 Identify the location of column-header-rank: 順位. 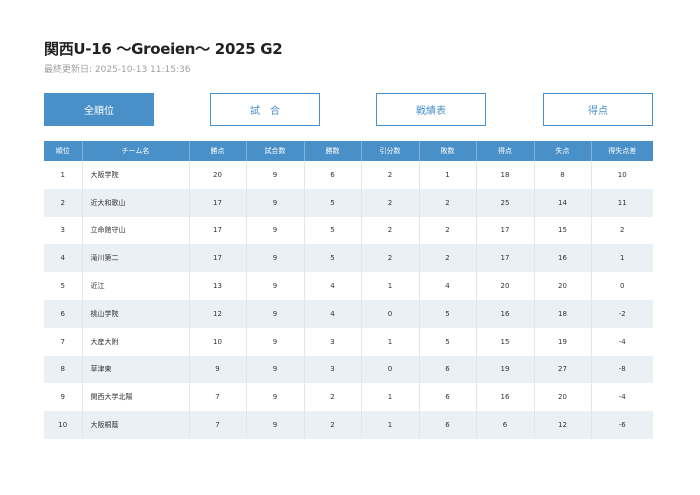
(63, 151).